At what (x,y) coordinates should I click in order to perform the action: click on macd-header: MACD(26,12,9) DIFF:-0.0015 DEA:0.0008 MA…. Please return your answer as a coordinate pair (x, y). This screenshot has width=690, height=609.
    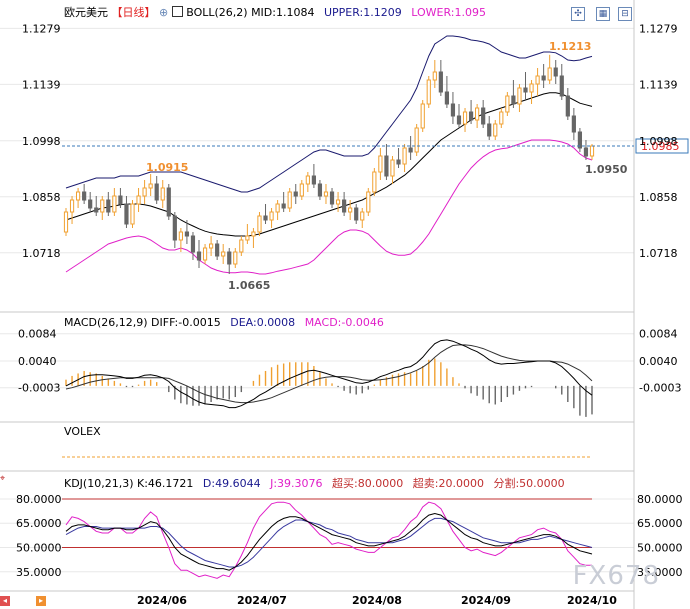
    Looking at the image, I should click on (224, 323).